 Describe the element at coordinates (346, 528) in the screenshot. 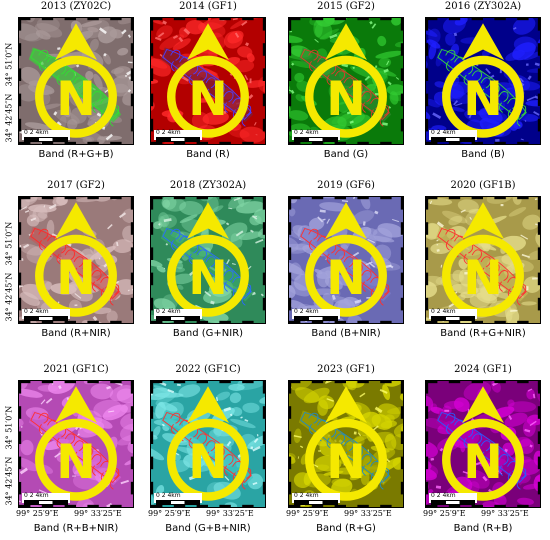

I see `panel-caption: Band (R+G)` at that location.